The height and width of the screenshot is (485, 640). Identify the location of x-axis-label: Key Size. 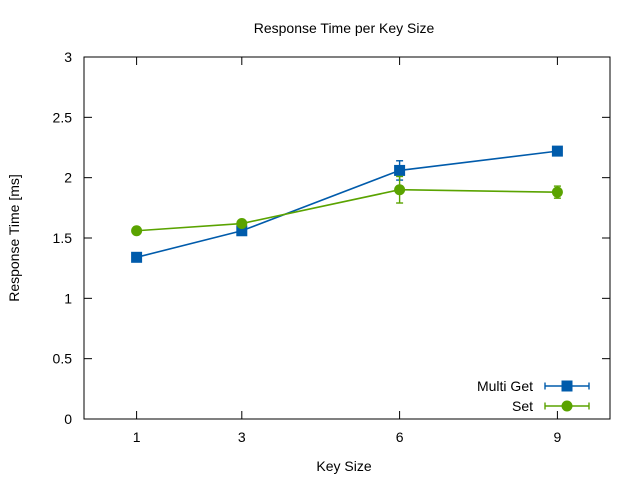
(343, 466).